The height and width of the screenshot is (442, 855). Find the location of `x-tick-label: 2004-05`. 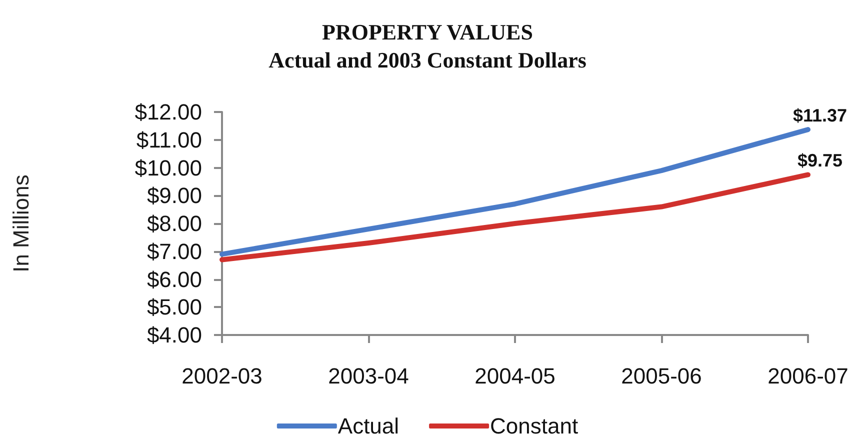

x-tick-label: 2004-05 is located at coordinates (515, 376).